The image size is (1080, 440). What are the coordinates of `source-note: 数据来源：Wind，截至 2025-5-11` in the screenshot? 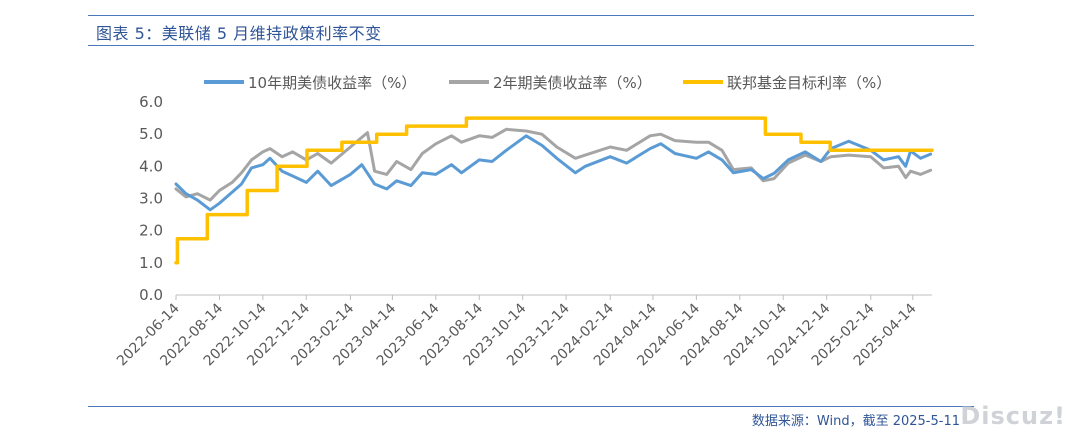 It's located at (855, 421).